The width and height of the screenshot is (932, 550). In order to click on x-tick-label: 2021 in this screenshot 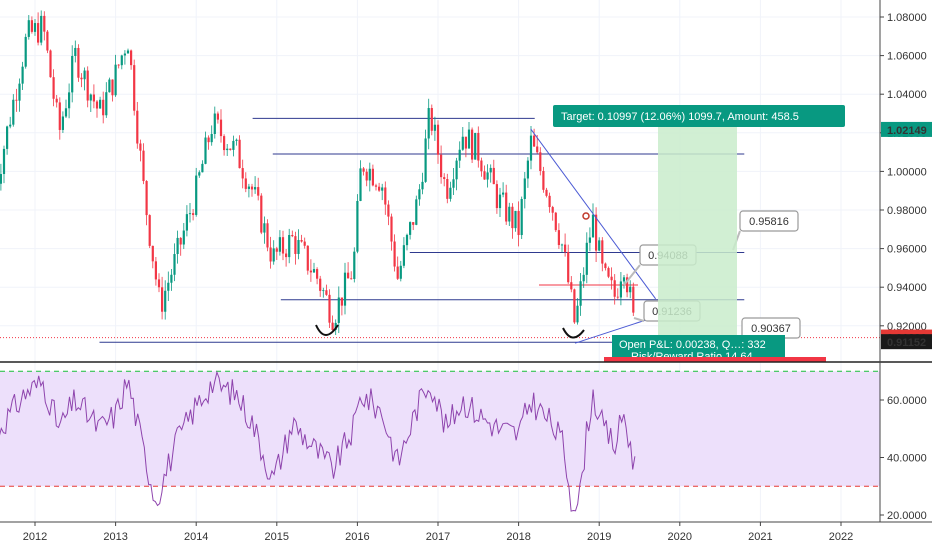, I will do `click(760, 537)`.